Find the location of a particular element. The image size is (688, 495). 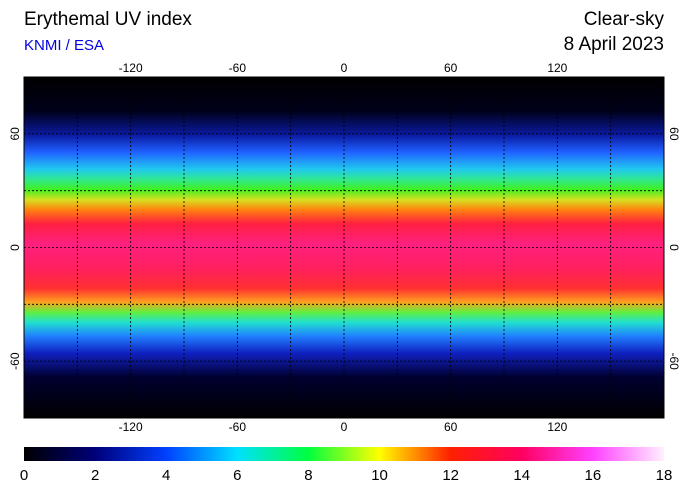

lon-label-bottom: -60 is located at coordinates (238, 427).